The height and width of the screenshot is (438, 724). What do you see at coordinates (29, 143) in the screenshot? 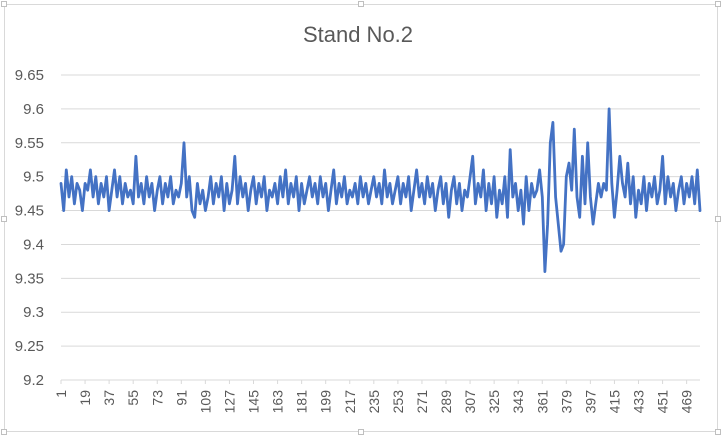
I see `y-tick-label: 9.55` at bounding box center [29, 143].